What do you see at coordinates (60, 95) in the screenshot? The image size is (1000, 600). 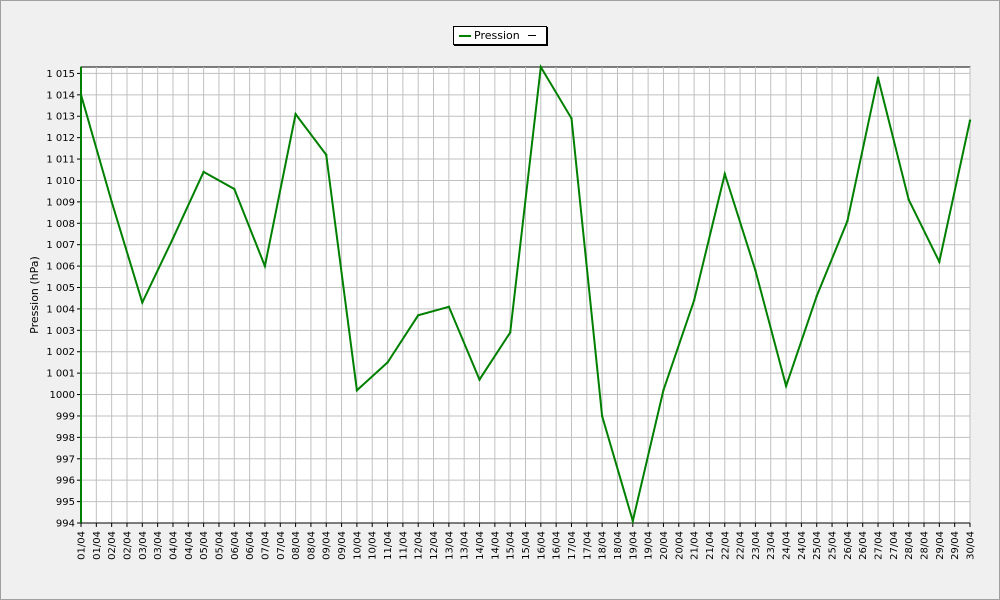 I see `y-tick-label: 1 014` at bounding box center [60, 95].